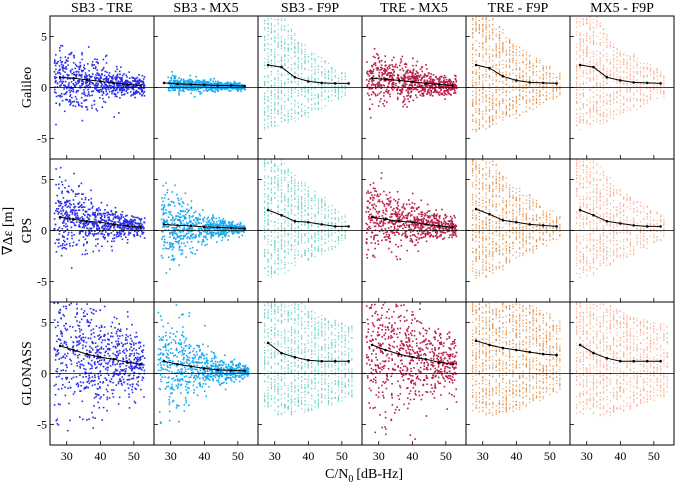 The height and width of the screenshot is (491, 680). Describe the element at coordinates (99, 217) in the screenshot. I see `scatter-points` at that location.